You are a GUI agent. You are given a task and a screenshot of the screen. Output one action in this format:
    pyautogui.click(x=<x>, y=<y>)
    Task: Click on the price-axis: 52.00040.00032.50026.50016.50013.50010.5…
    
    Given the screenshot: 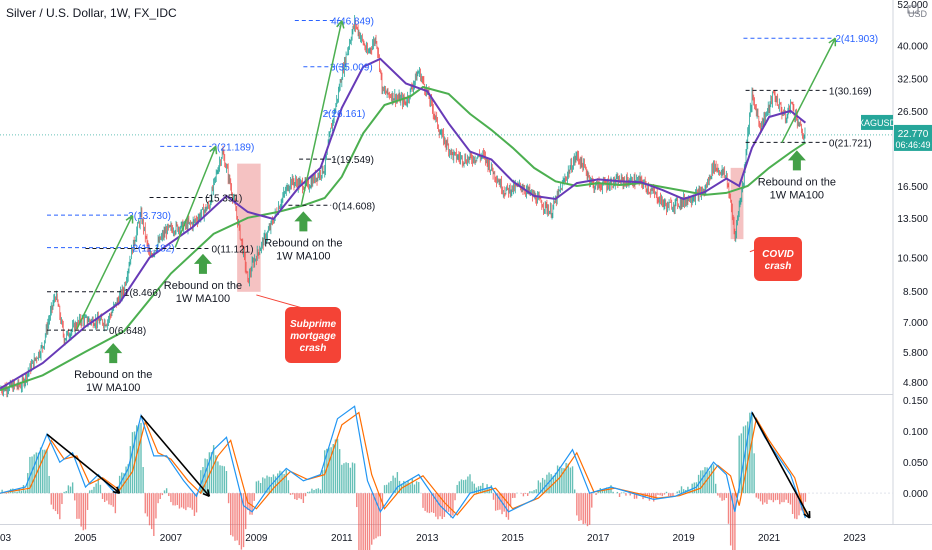 What is the action you would take?
    pyautogui.click(x=912, y=194)
    